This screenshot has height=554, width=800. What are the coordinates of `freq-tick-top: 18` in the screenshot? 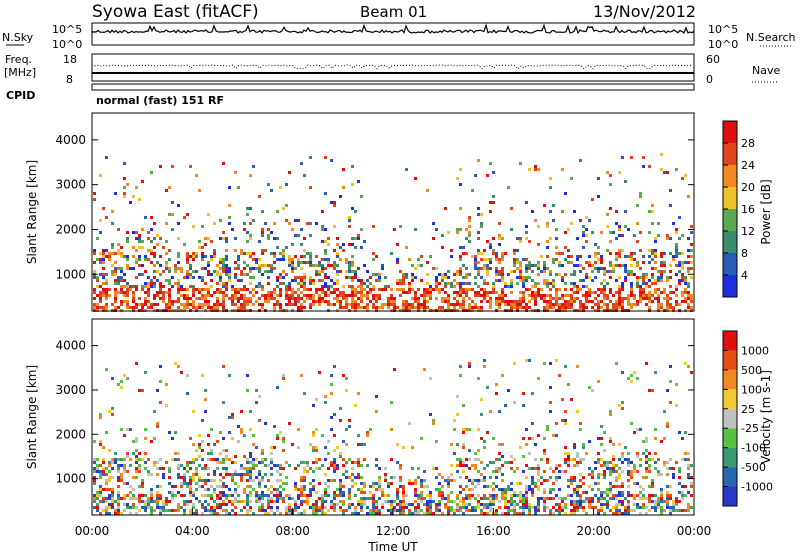 It's located at (70, 59).